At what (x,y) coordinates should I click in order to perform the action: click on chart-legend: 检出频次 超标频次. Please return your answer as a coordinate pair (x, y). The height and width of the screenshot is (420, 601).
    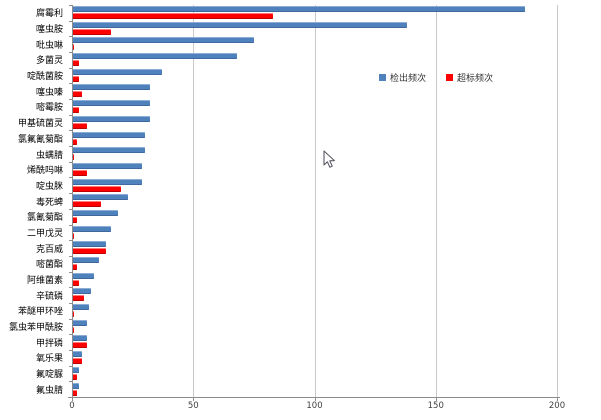
    Looking at the image, I should click on (436, 77).